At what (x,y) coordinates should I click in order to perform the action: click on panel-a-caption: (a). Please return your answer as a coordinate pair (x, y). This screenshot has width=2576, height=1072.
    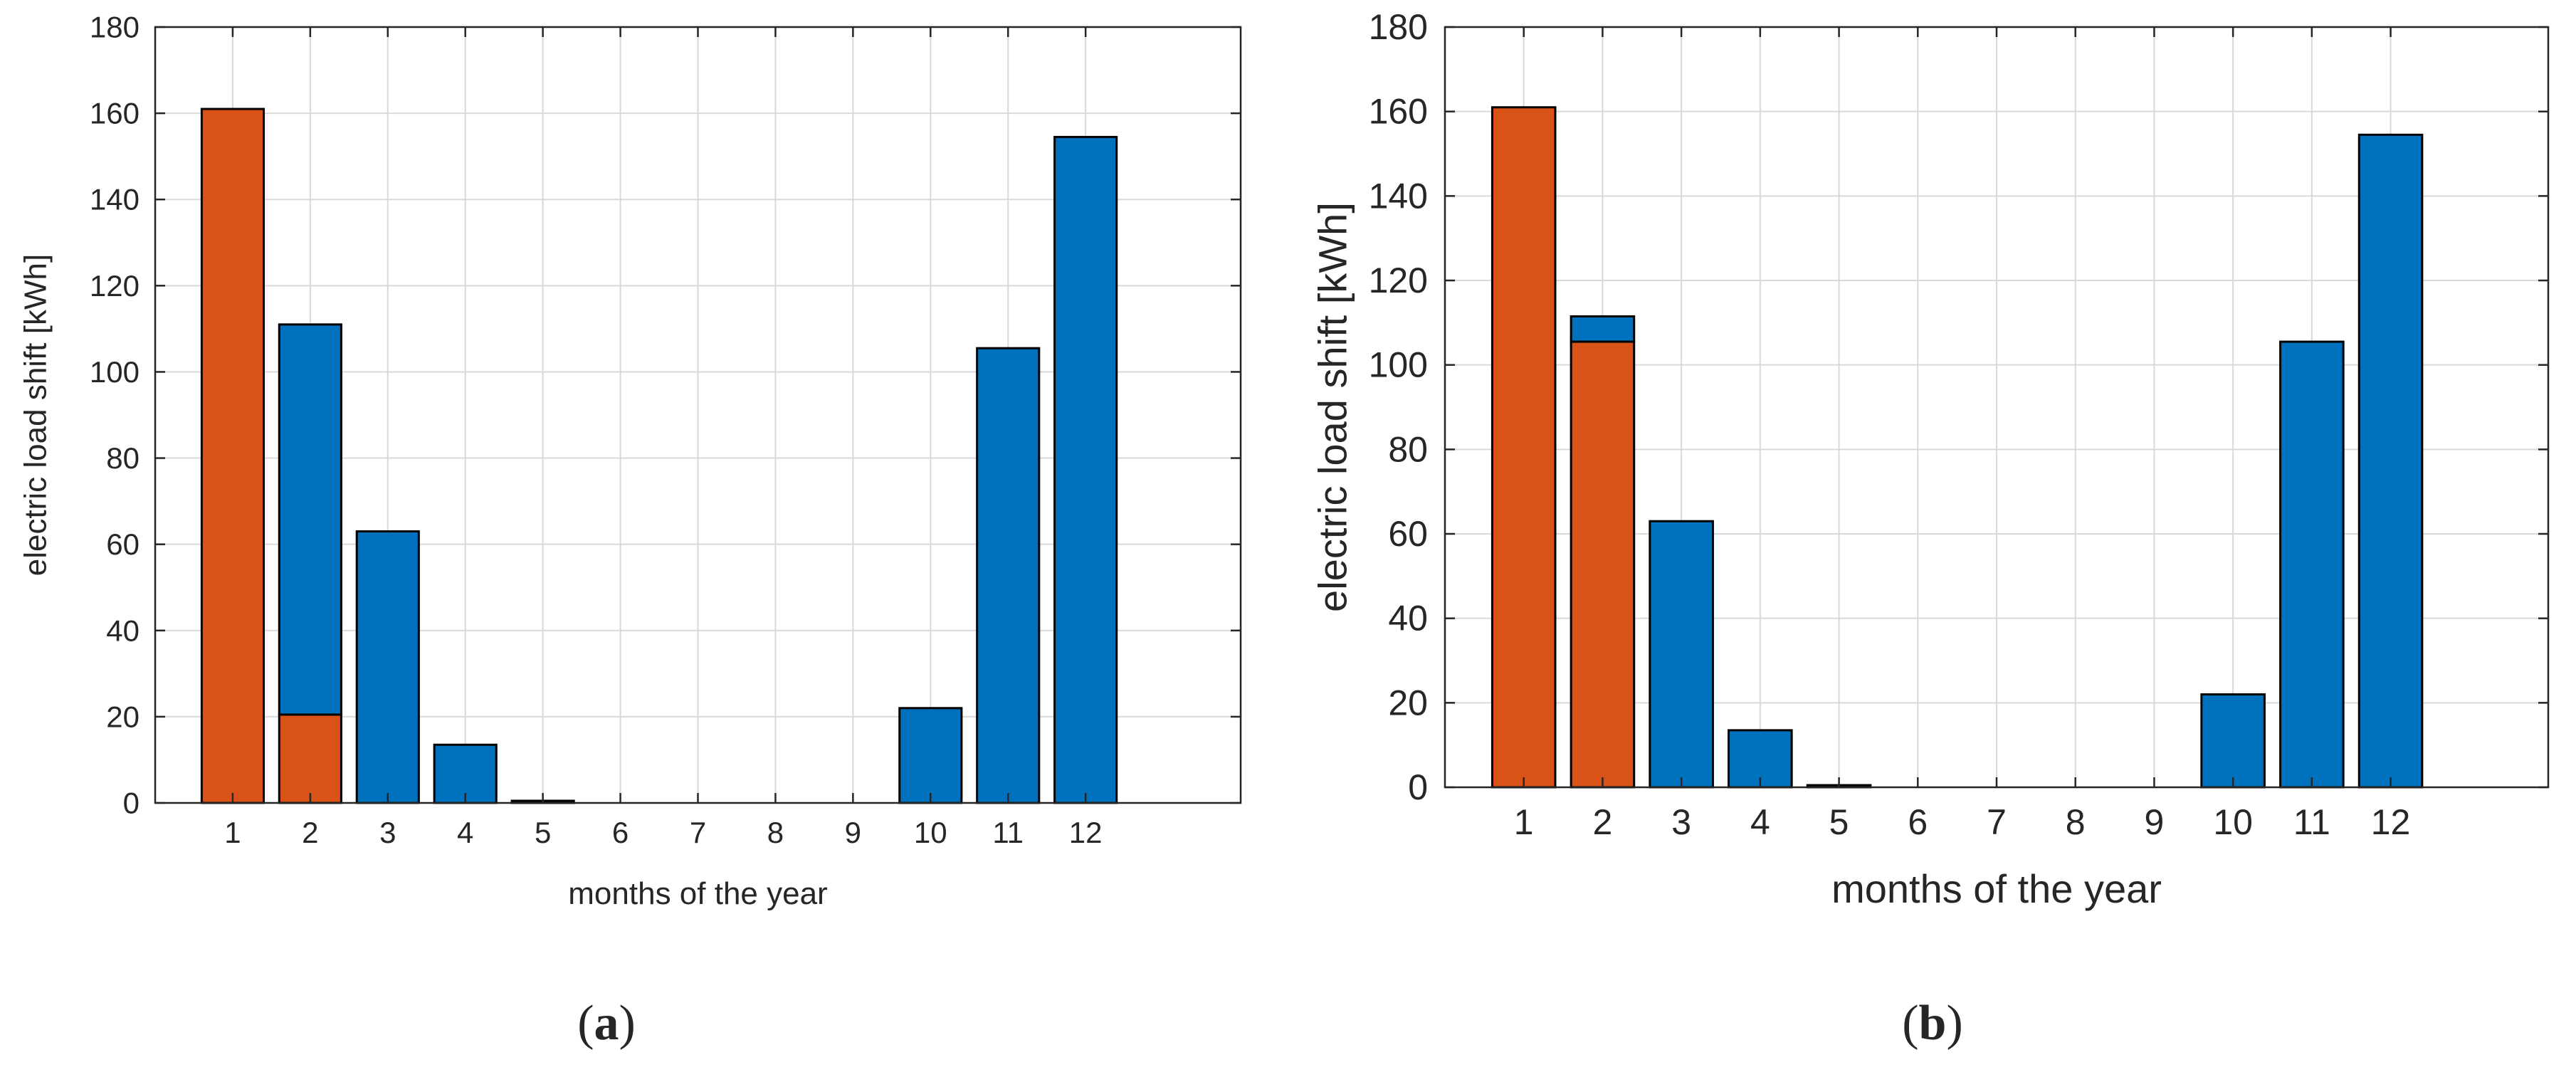
    Looking at the image, I should click on (607, 1024).